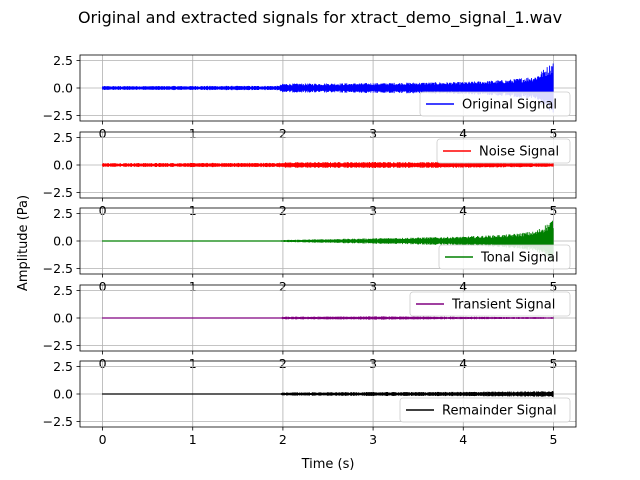  What do you see at coordinates (193, 439) in the screenshot?
I see `x-tick-label: 1` at bounding box center [193, 439].